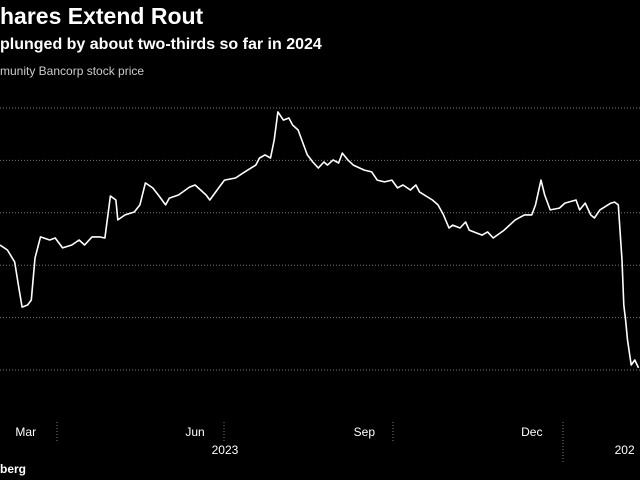 This screenshot has height=480, width=640. Describe the element at coordinates (310, 442) in the screenshot. I see `period-separators` at that location.